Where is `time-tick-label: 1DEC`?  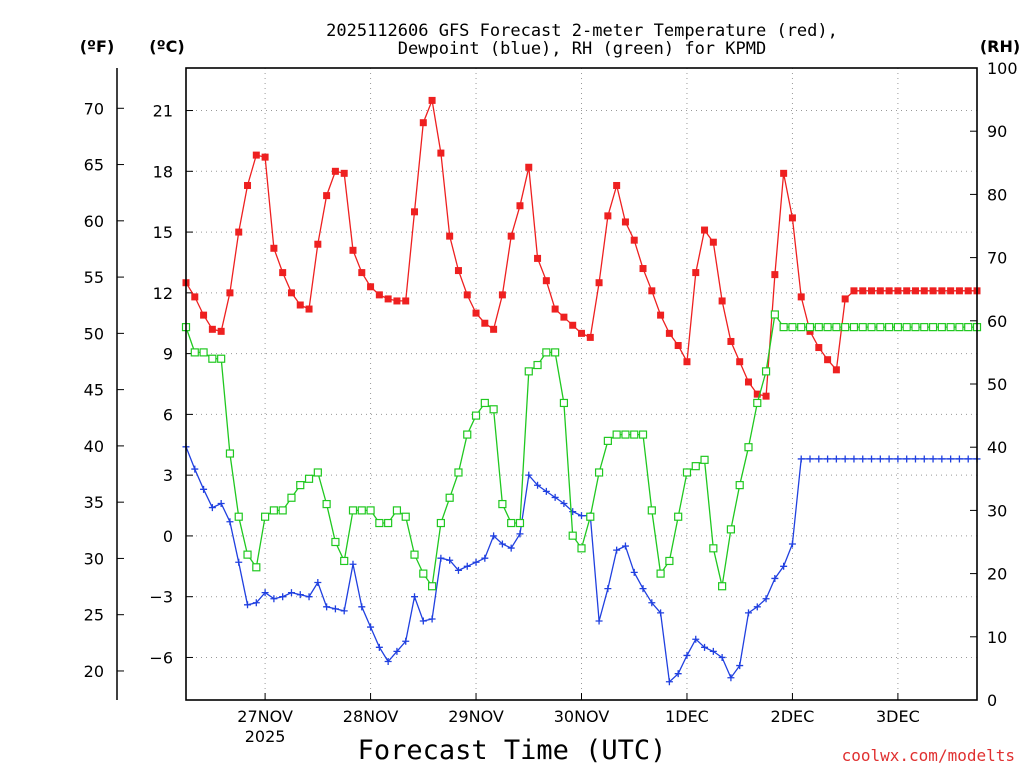
time-tick-label: 1DEC is located at coordinates (687, 716).